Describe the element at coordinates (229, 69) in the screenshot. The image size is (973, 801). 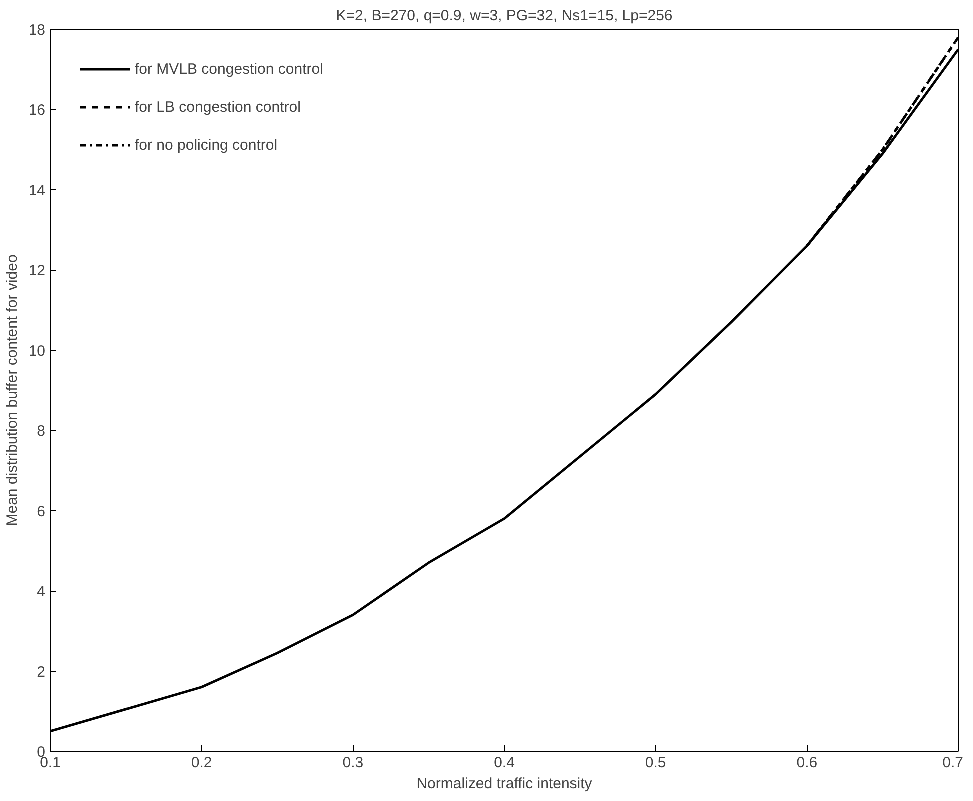
I see `legend-label: for MVLB congestion control` at that location.